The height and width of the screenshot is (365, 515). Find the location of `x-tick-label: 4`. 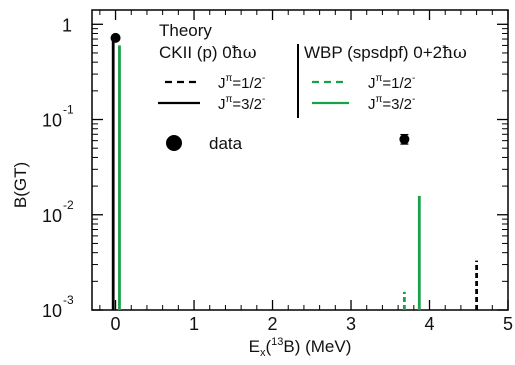

x-tick-label: 4 is located at coordinates (430, 324).